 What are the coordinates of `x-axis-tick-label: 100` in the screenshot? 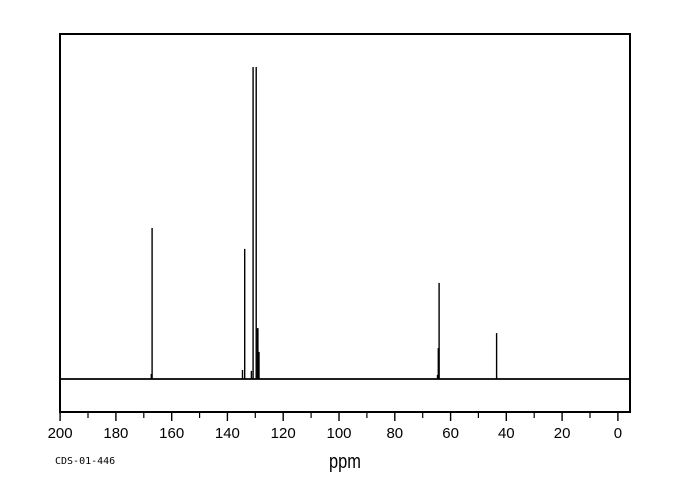 It's located at (338, 433).